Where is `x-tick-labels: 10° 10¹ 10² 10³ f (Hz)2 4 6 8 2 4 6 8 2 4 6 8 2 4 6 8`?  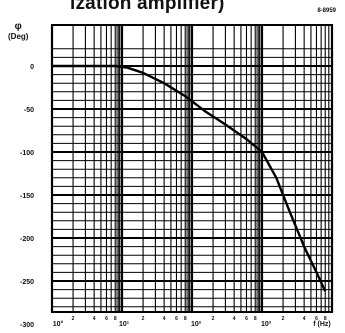 x-tick-labels: 10° 10¹ 10² 10³ f (Hz)2 4 6 8 2 4 6 8 2 4 6 8 2 4 6 8 is located at coordinates (192, 322).